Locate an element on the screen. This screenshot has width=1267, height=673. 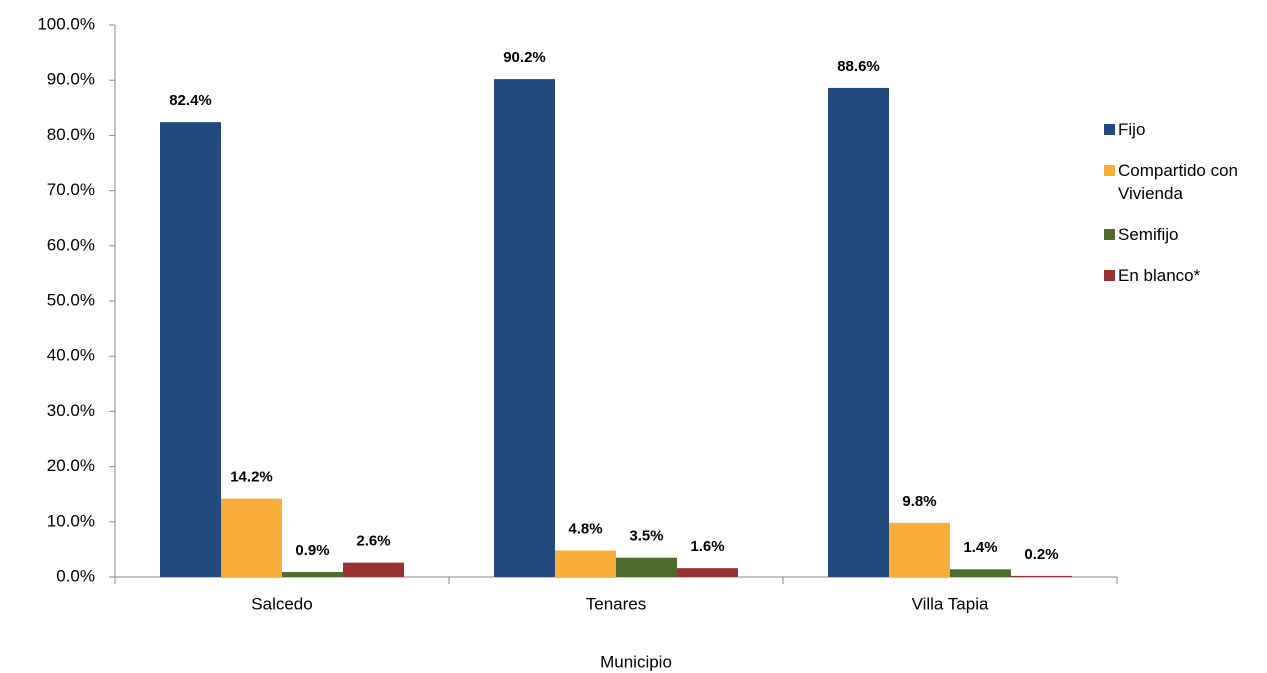
value-label: 1.6% is located at coordinates (707, 546).